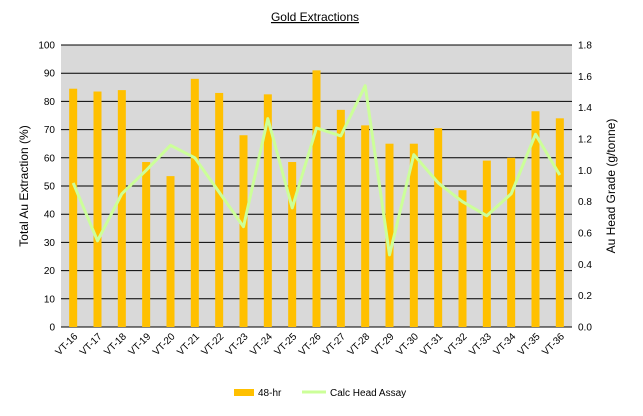  What do you see at coordinates (585, 328) in the screenshot?
I see `y2-tick-label: 0.0` at bounding box center [585, 328].